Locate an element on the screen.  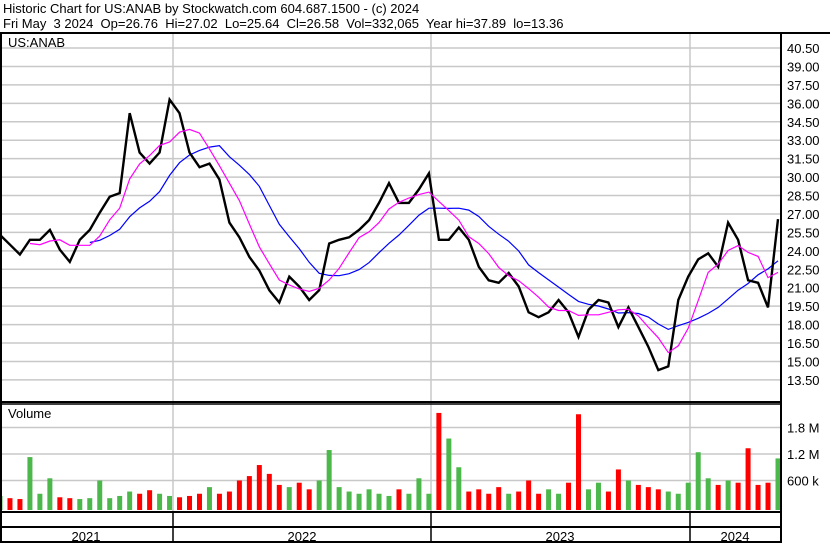
year-axis-labels: 2021 2022 2023 2024 is located at coordinates (411, 536).